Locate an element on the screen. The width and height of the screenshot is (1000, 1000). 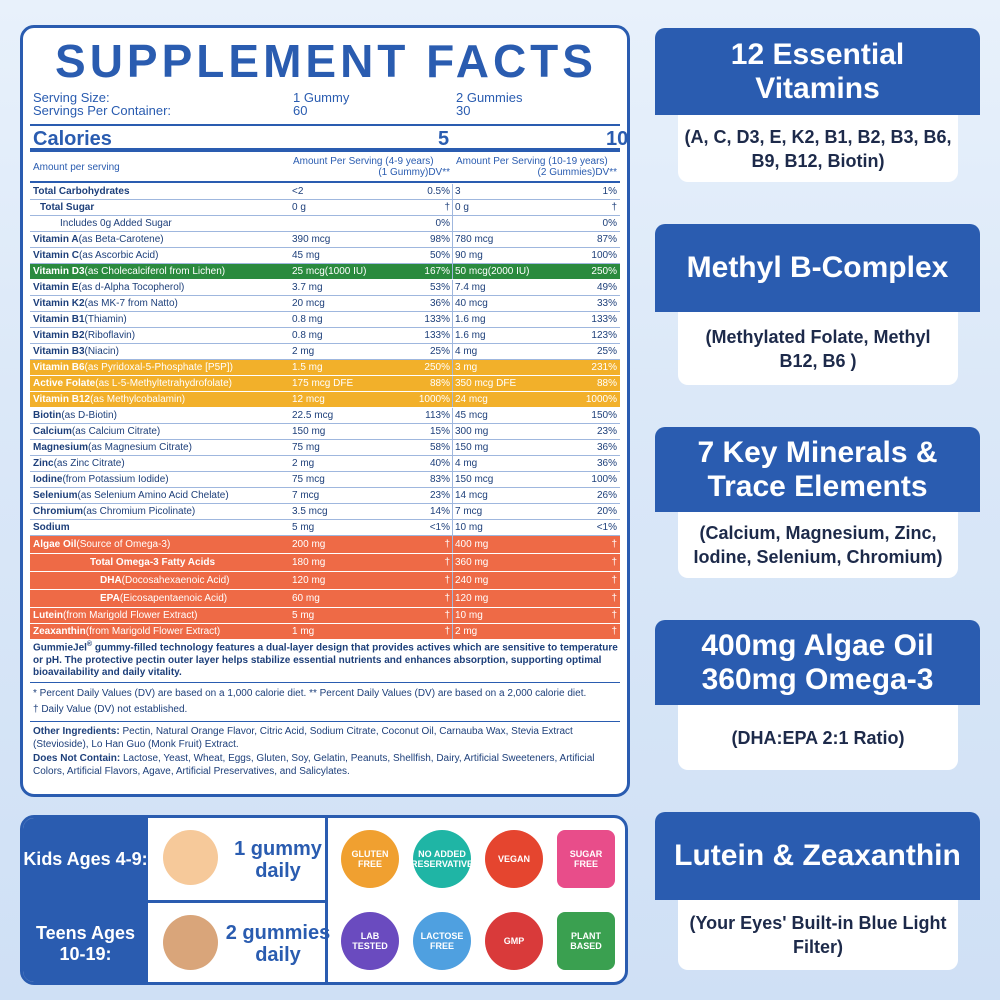
nutrient-name: Total Omega-3 Fatty Acids is located at coordinates (152, 562).